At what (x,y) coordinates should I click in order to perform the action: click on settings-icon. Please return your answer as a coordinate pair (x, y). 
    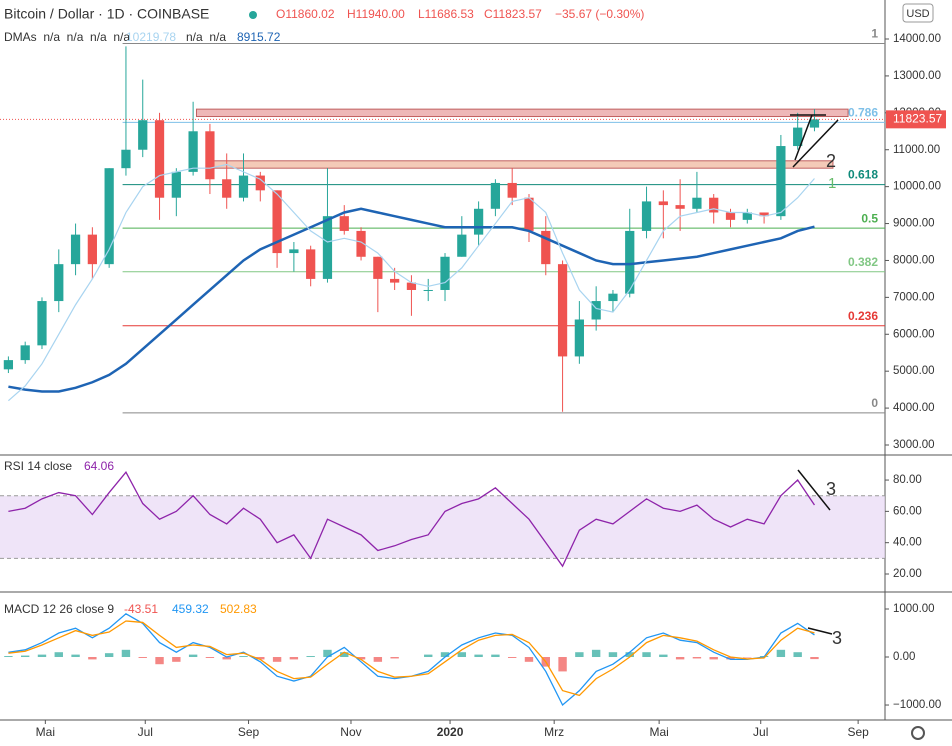
    Looking at the image, I should click on (918, 733).